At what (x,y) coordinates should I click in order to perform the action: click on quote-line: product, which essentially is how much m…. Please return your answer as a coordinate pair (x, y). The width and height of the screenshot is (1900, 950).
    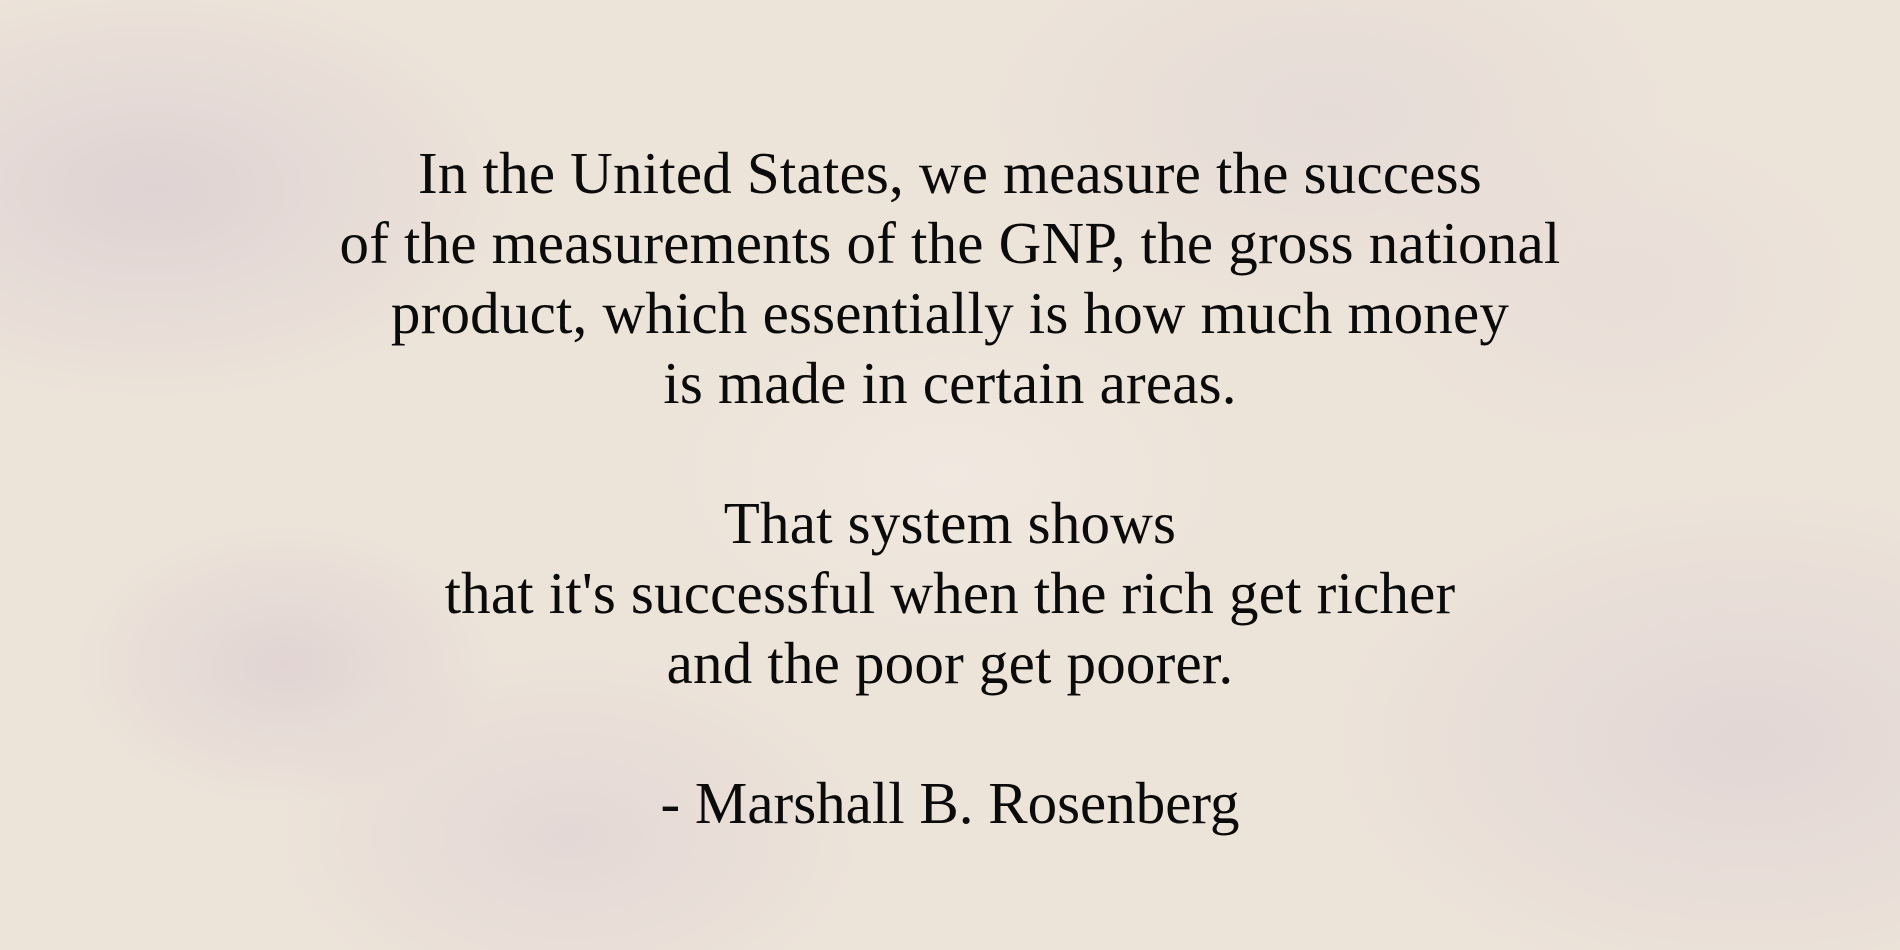
    Looking at the image, I should click on (950, 313).